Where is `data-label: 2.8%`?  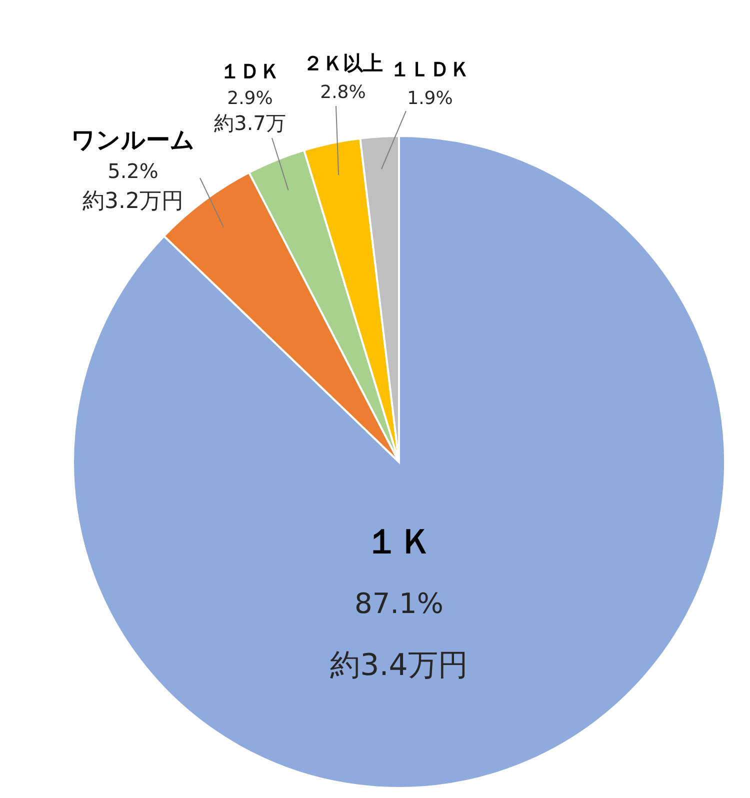 data-label: 2.8% is located at coordinates (343, 92).